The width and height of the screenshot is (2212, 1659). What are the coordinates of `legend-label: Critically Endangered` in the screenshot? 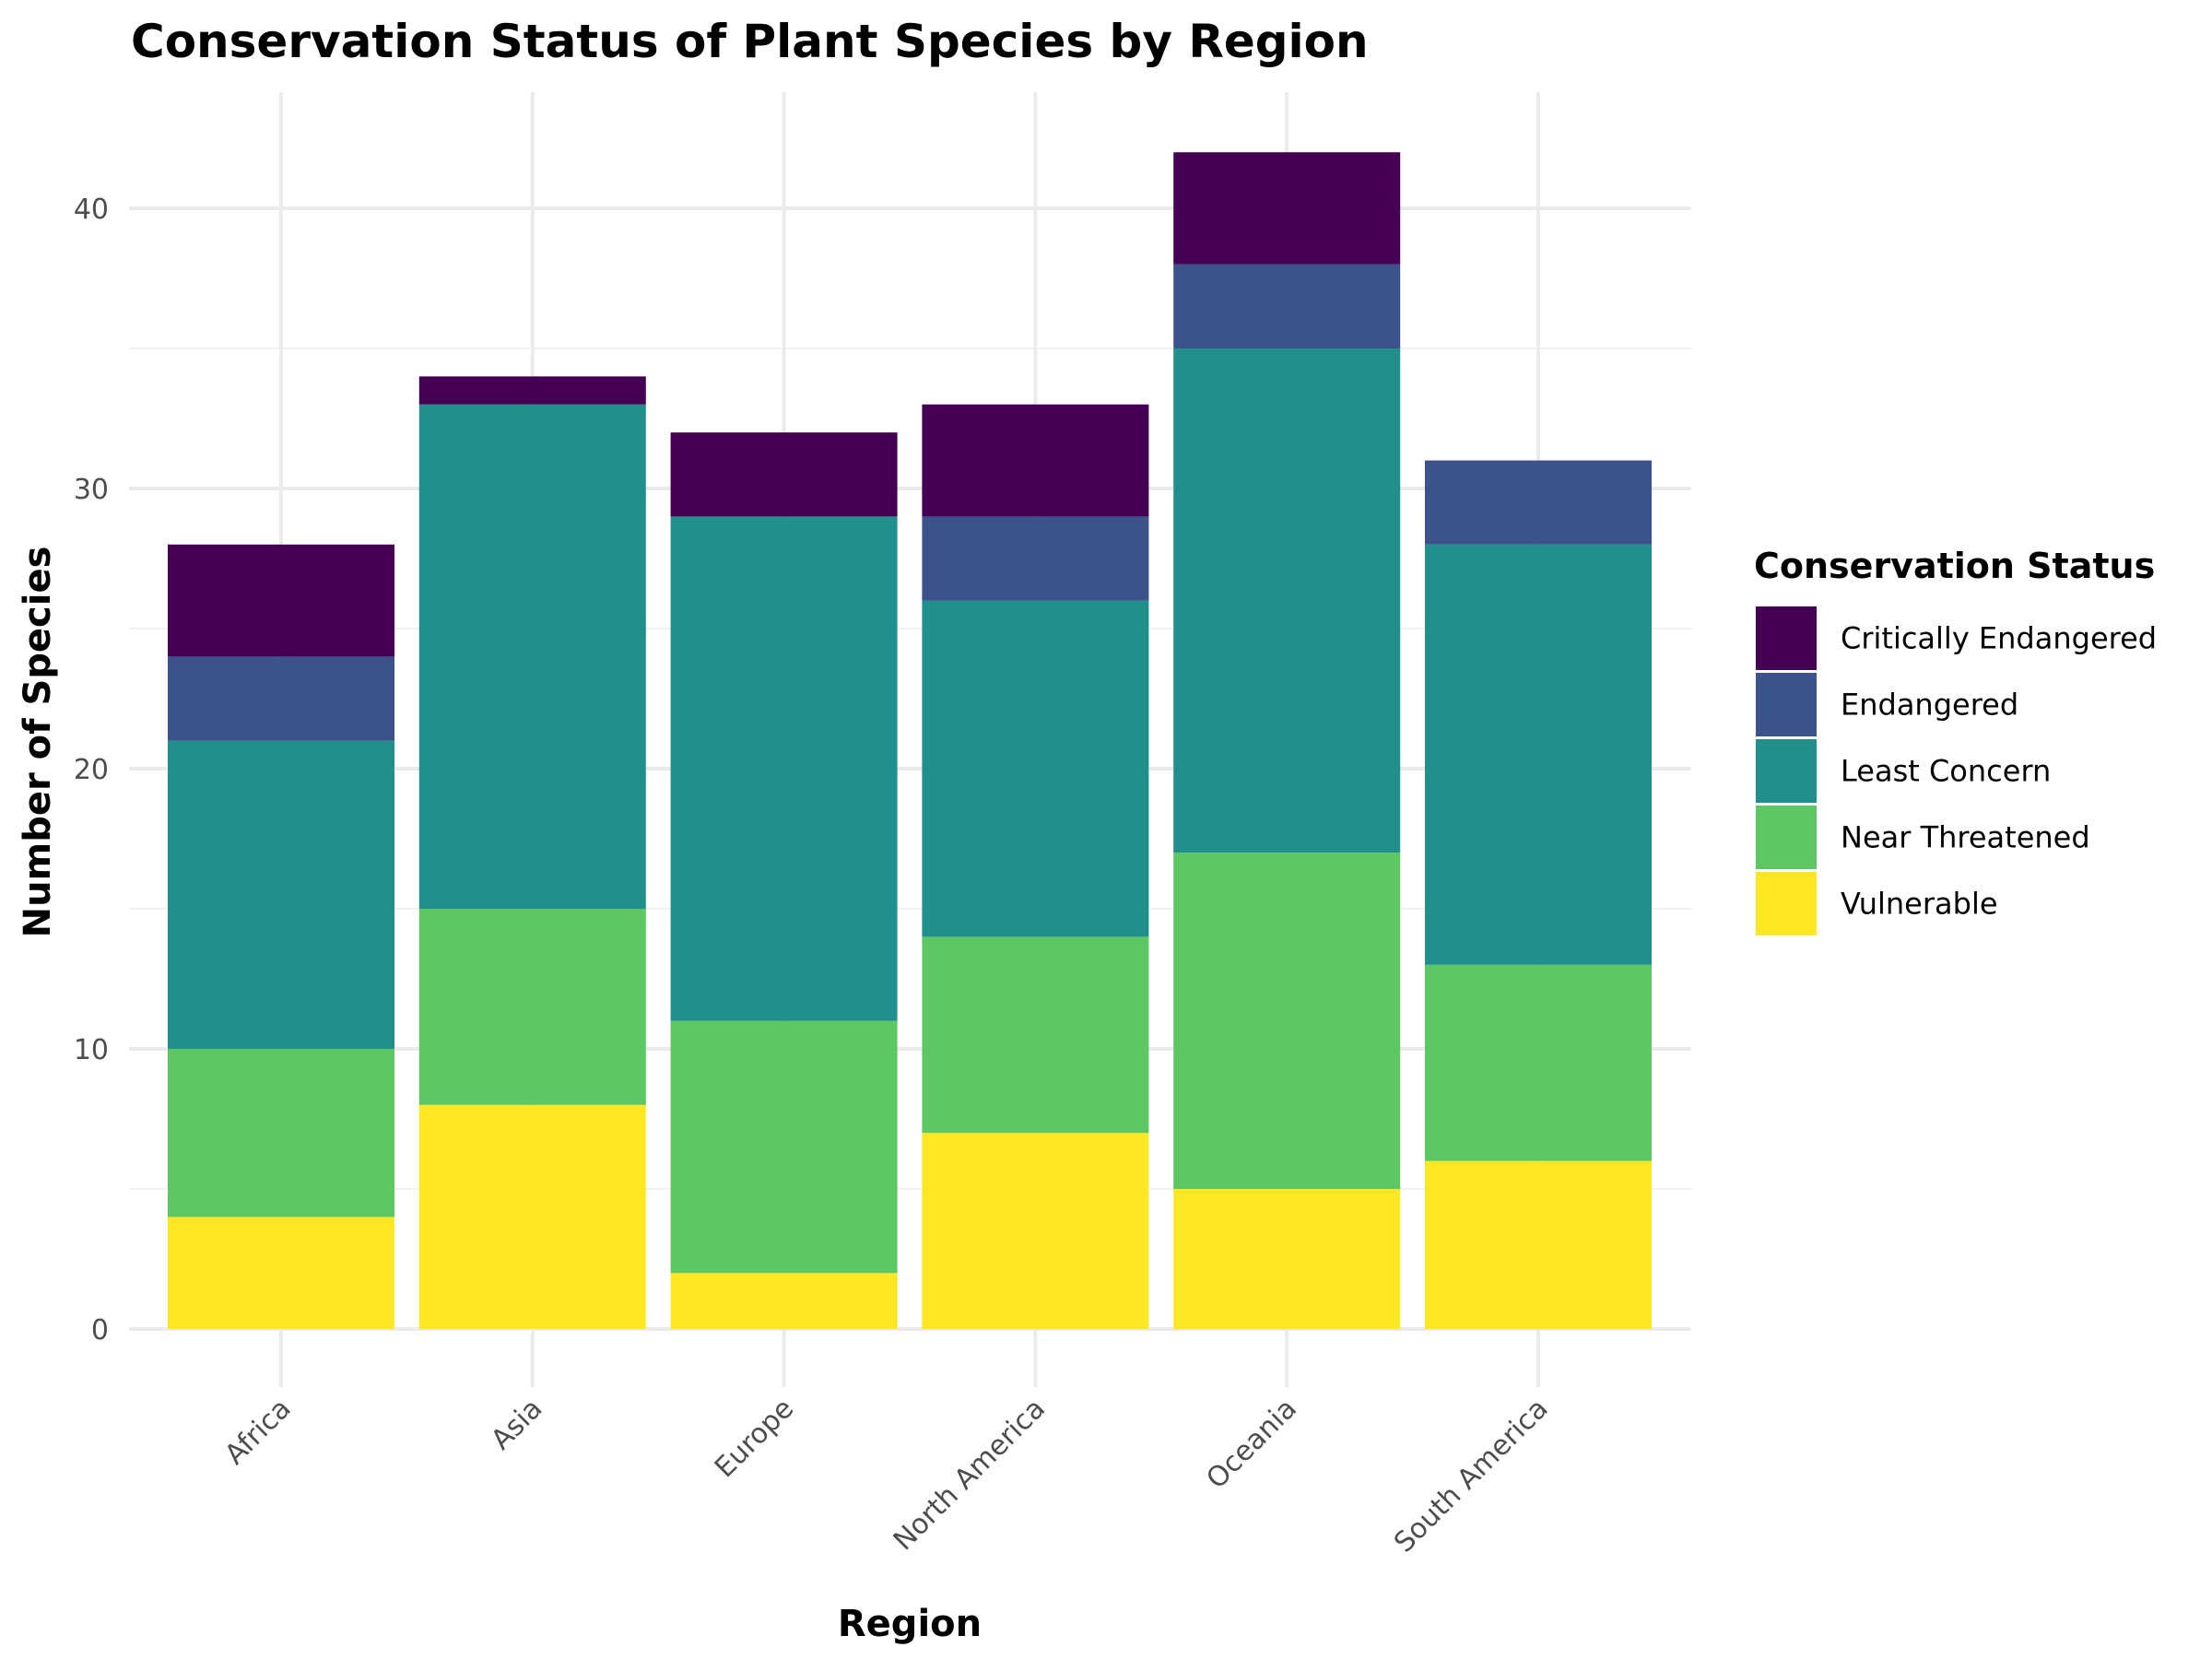 It's located at (1999, 638).